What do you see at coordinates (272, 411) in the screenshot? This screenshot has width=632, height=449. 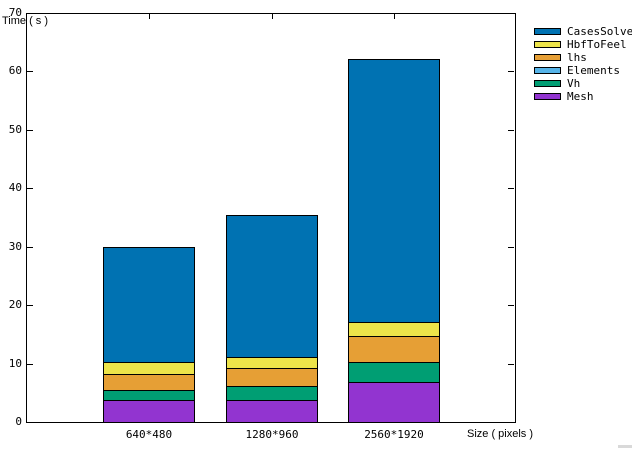 I see `bar-segment-mesh-1280*960` at bounding box center [272, 411].